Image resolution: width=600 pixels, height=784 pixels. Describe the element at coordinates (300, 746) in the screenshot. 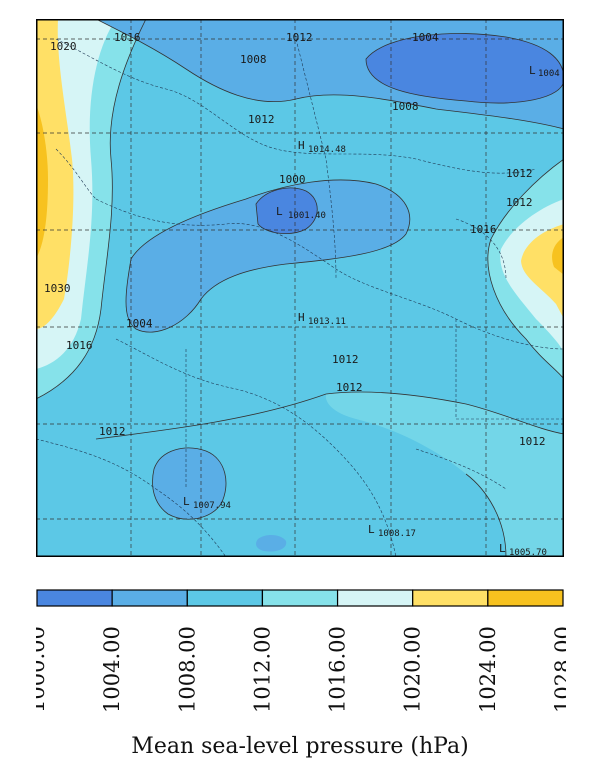

I see `colorbar-caption: Mean sea-level pressure (hPa)` at that location.